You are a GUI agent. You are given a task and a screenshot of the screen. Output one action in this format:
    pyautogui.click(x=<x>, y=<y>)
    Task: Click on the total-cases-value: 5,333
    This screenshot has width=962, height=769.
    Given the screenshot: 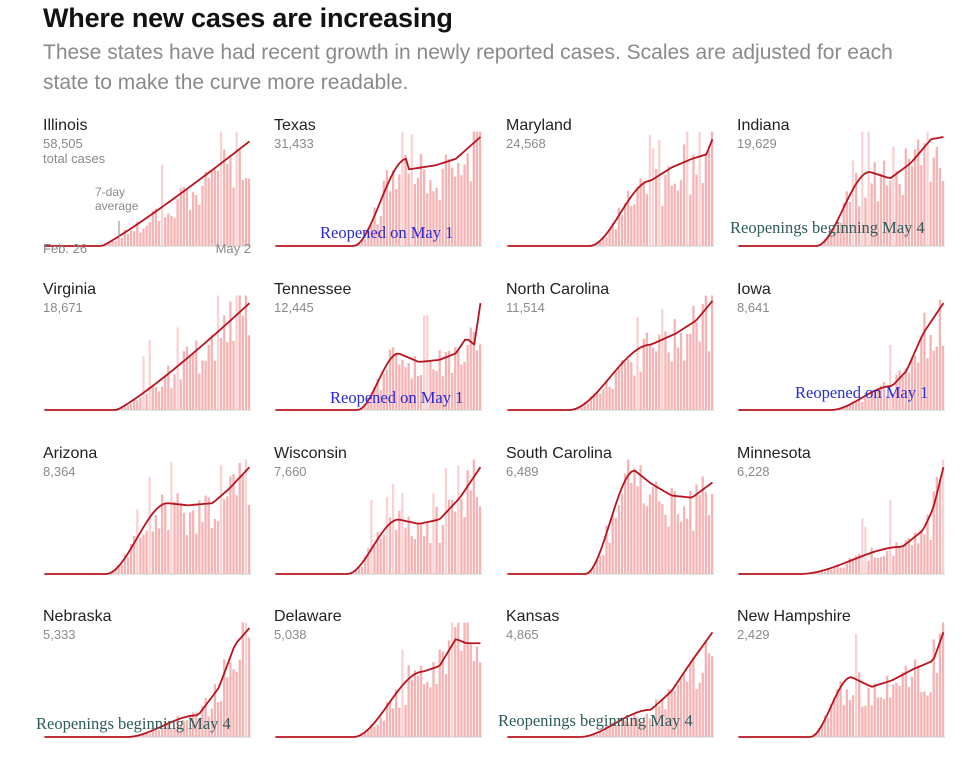 What is the action you would take?
    pyautogui.click(x=59, y=634)
    